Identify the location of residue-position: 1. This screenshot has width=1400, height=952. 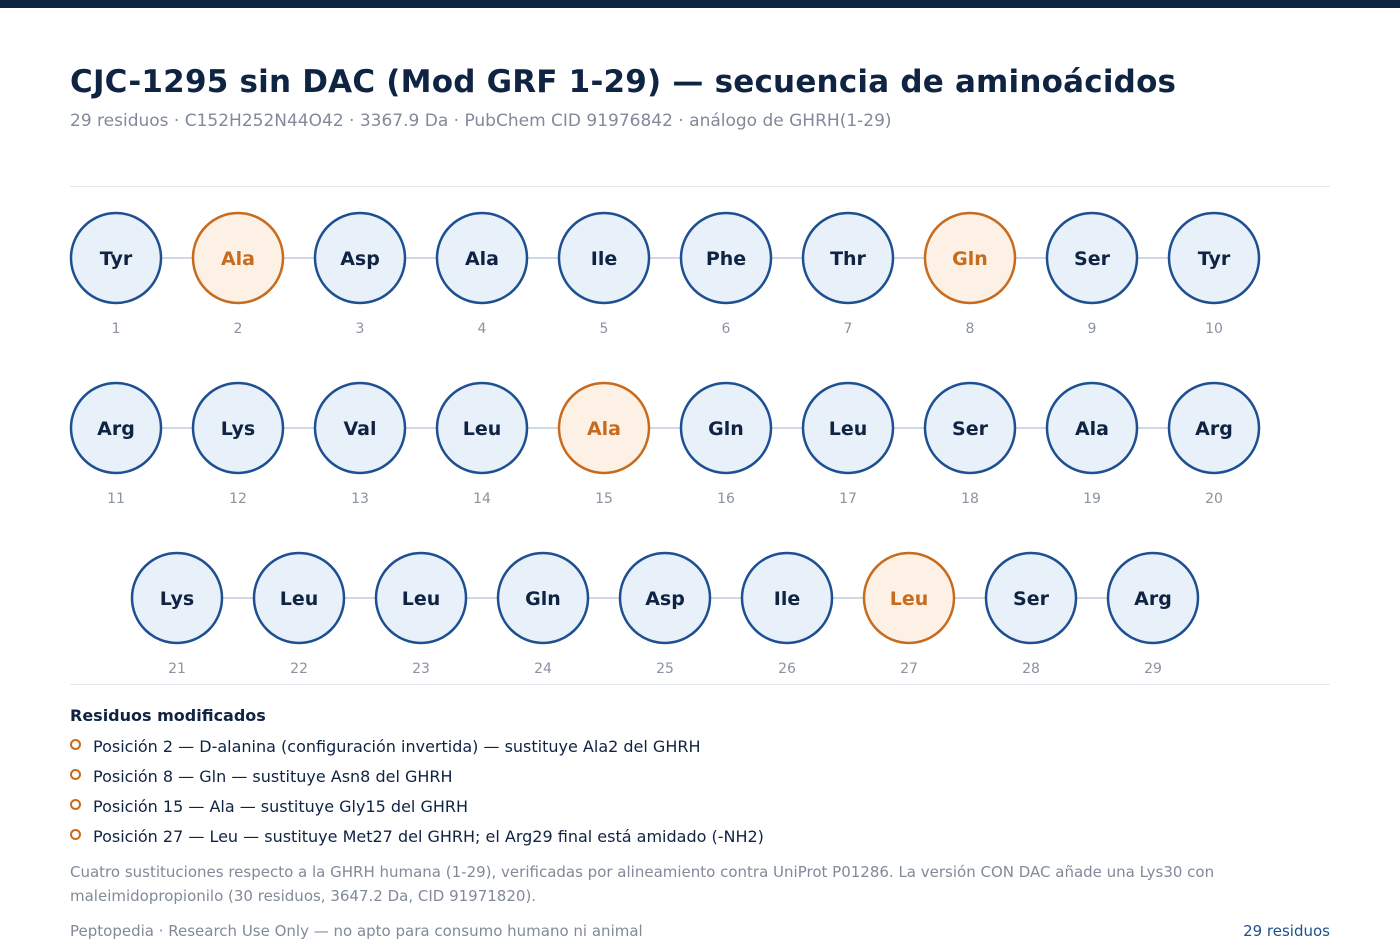
(116, 329).